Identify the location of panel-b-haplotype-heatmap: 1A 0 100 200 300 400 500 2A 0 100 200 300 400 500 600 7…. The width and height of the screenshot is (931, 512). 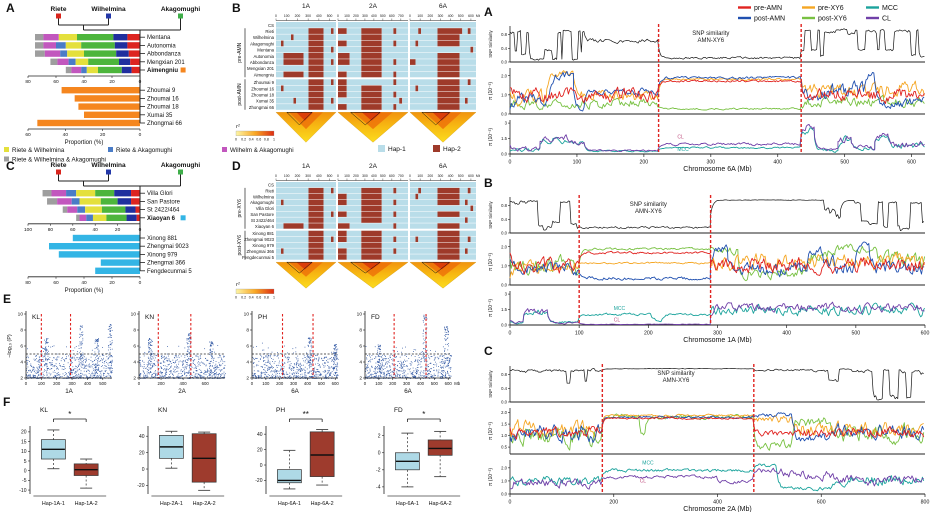
(354, 81).